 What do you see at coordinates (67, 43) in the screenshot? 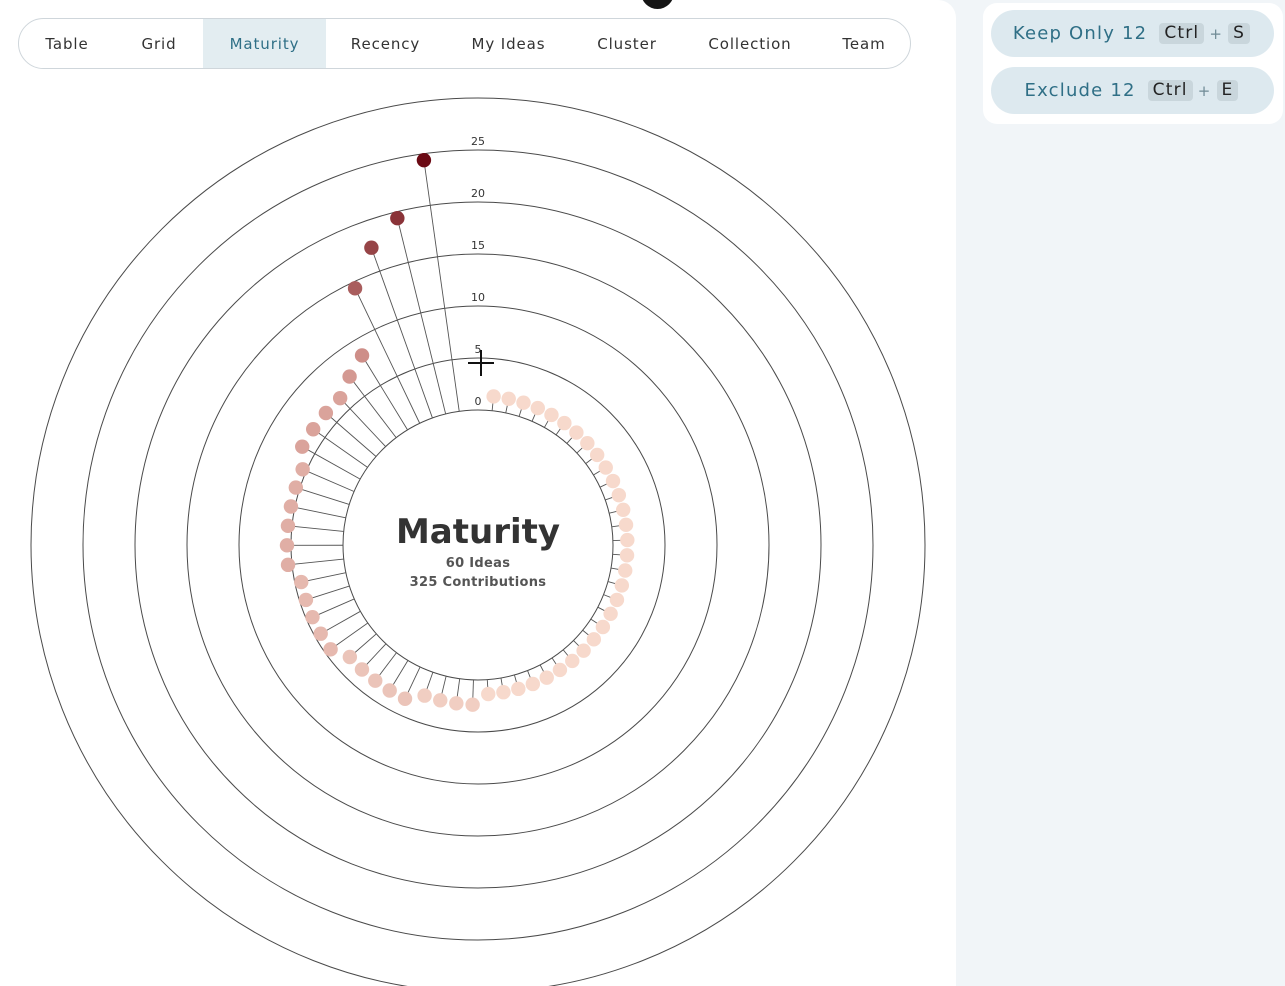
I see `tab-table: Table` at bounding box center [67, 43].